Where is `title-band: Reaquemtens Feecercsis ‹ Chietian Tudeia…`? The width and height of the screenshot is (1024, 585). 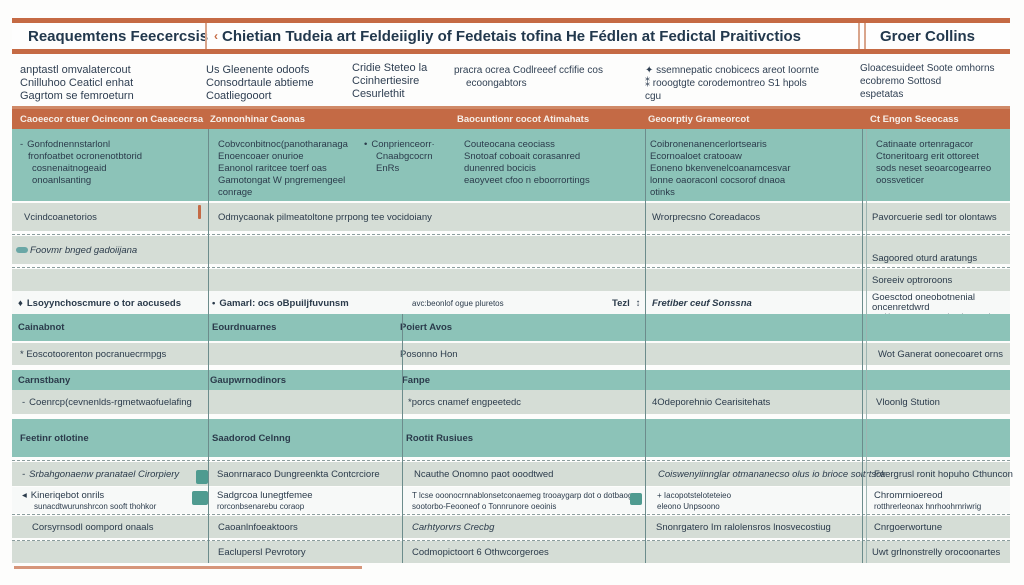
title-band: Reaquemtens Feecercsis ‹ Chietian Tudeia… is located at coordinates (511, 36).